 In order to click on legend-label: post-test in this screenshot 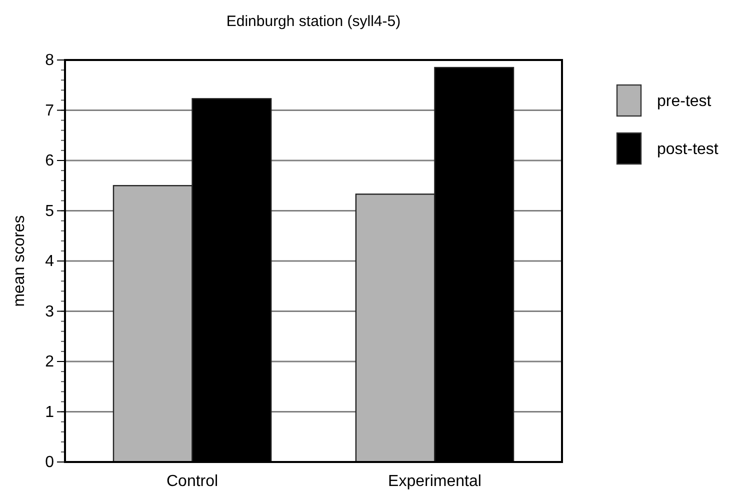, I will do `click(688, 149)`.